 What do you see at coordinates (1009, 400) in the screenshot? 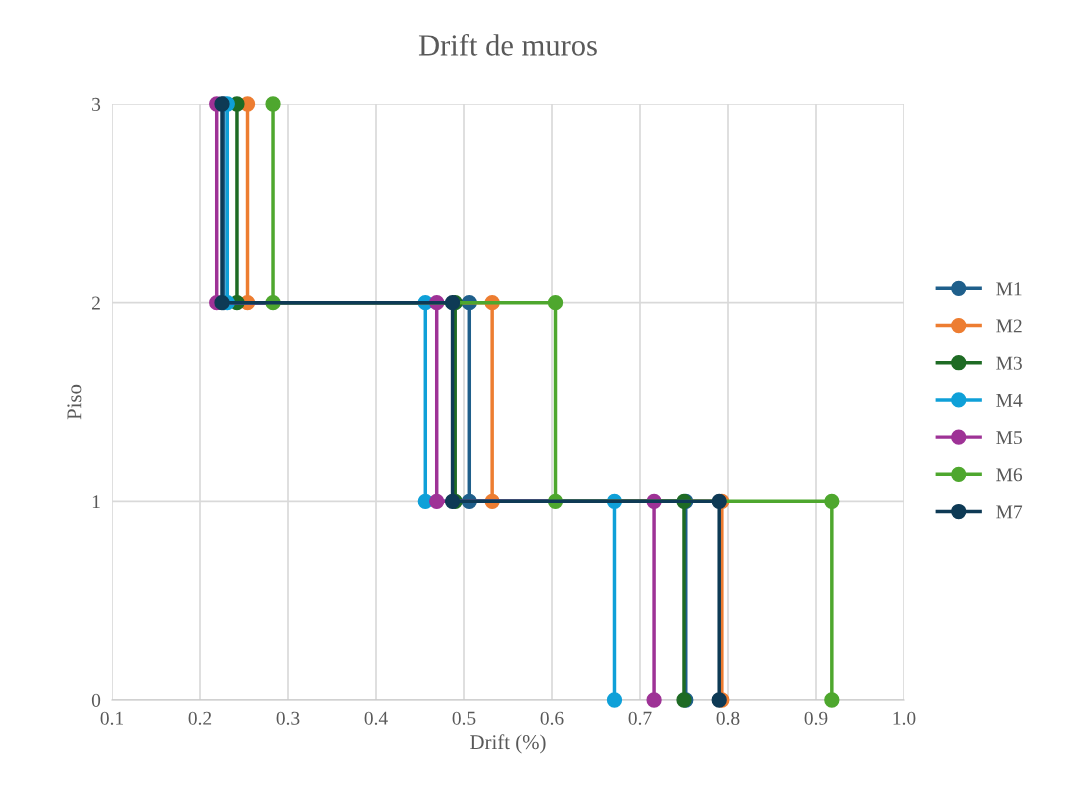
I see `legend-label: M4` at bounding box center [1009, 400].